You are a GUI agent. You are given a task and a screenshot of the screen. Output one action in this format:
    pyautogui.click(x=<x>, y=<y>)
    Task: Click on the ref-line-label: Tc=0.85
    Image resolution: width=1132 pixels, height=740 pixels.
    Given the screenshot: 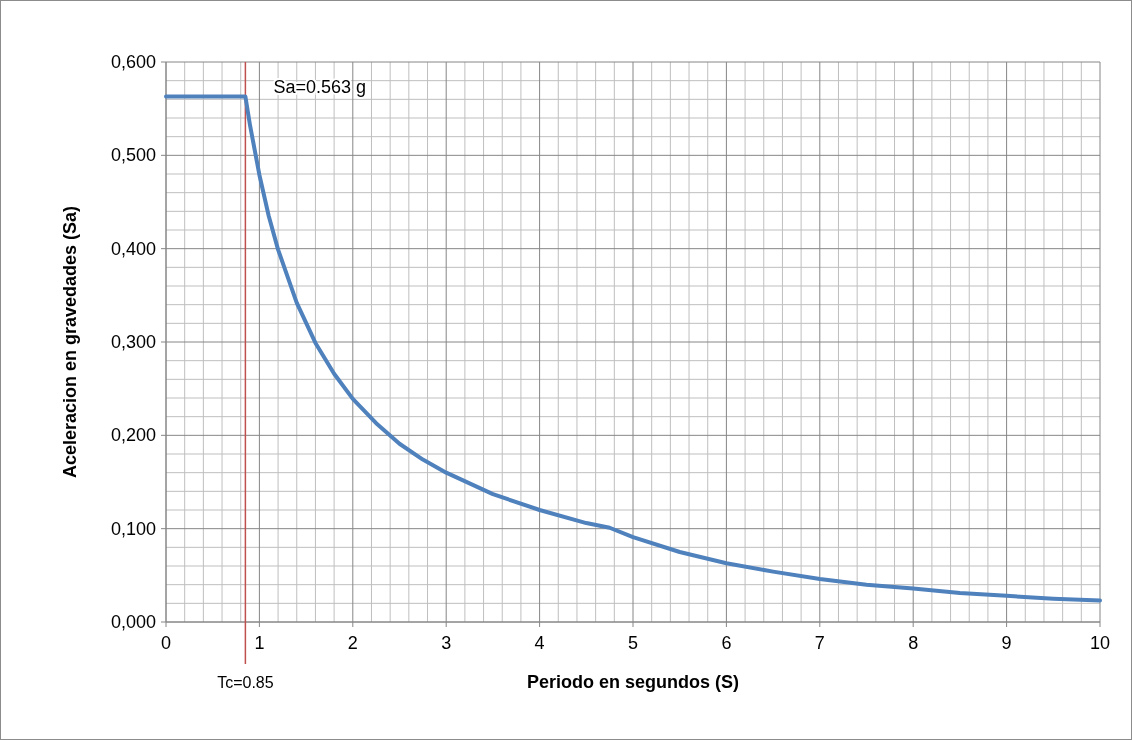 What is the action you would take?
    pyautogui.click(x=245, y=682)
    